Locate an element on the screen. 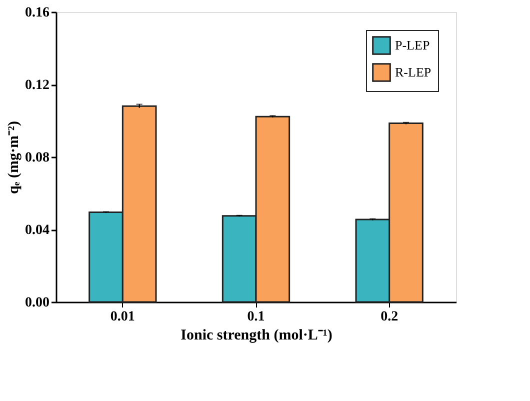 This screenshot has width=530, height=401. legend-label: P-LEP is located at coordinates (412, 45).